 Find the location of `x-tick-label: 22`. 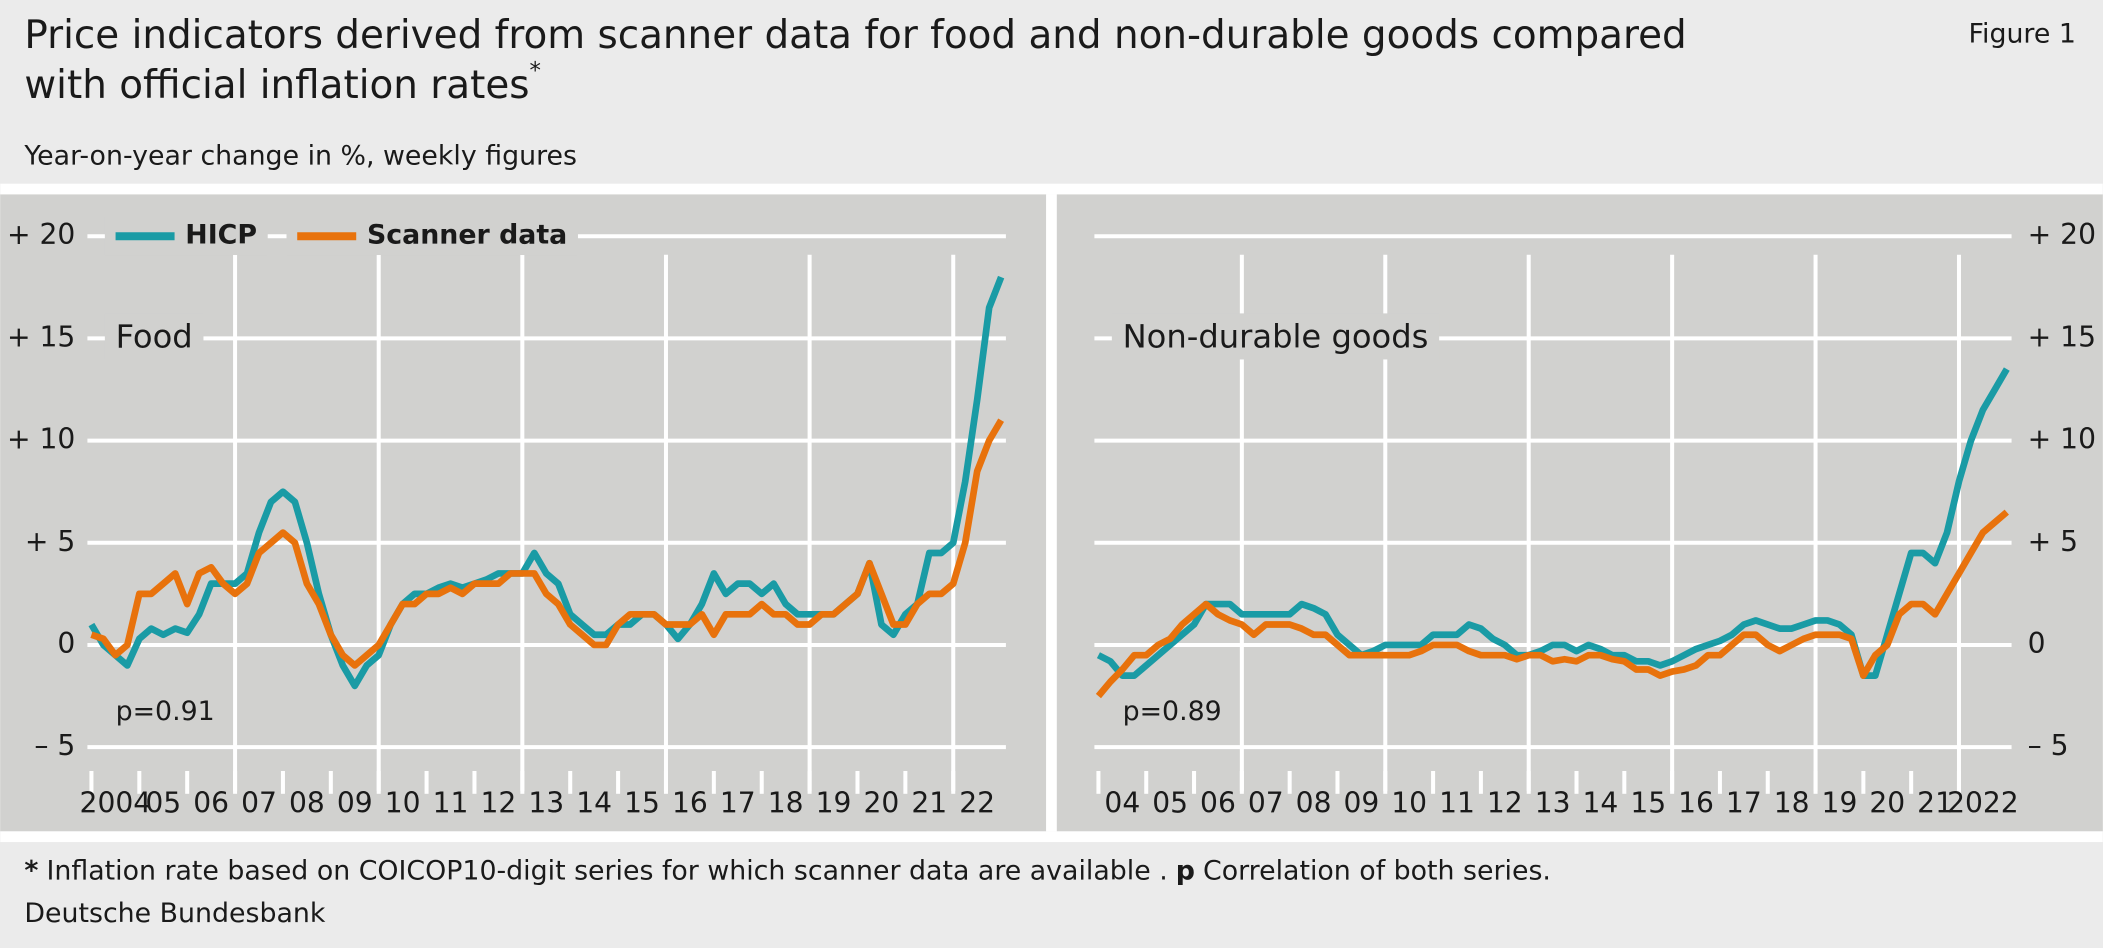

x-tick-label: 22 is located at coordinates (977, 803).